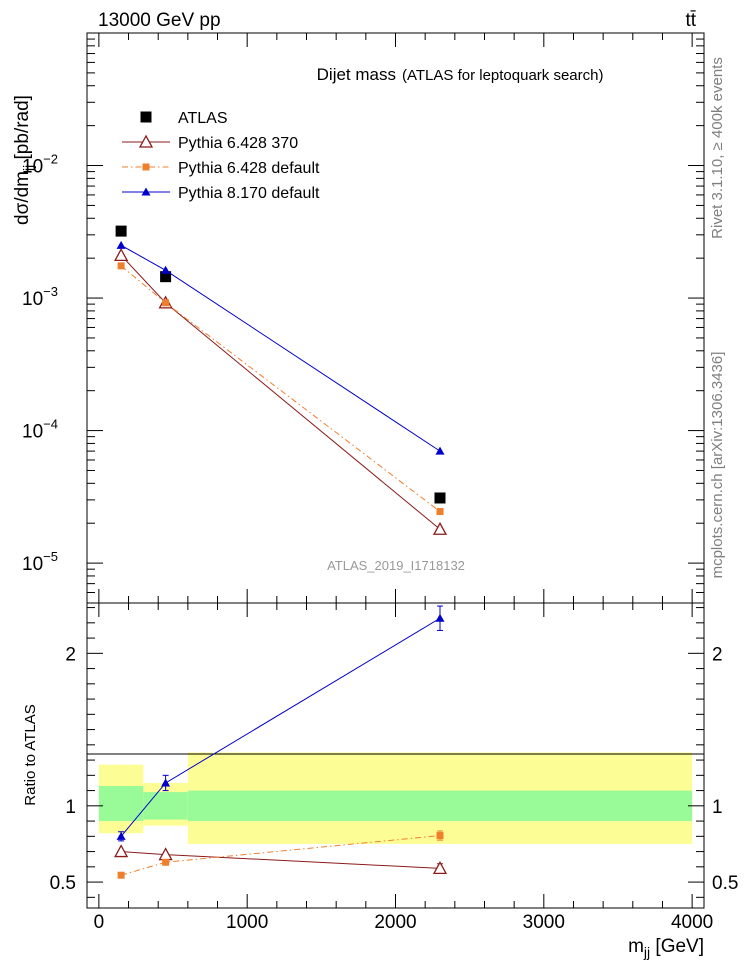  What do you see at coordinates (40, 364) in the screenshot?
I see `main-y-tick-labels: 10⁻⁵ 10⁻⁴ 10⁻³ 10⁻²` at bounding box center [40, 364].